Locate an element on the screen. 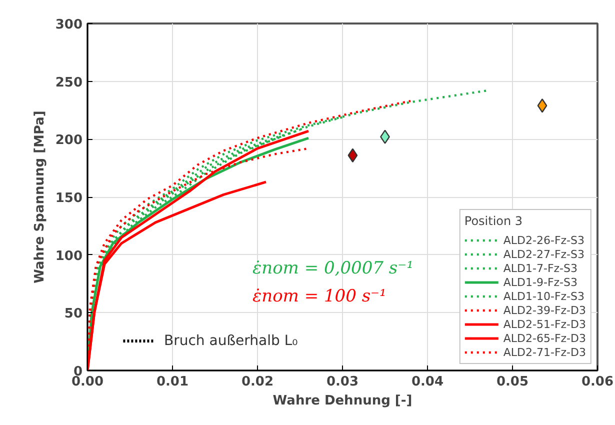 The image size is (615, 425). legend-title: Position 3 is located at coordinates (494, 221).